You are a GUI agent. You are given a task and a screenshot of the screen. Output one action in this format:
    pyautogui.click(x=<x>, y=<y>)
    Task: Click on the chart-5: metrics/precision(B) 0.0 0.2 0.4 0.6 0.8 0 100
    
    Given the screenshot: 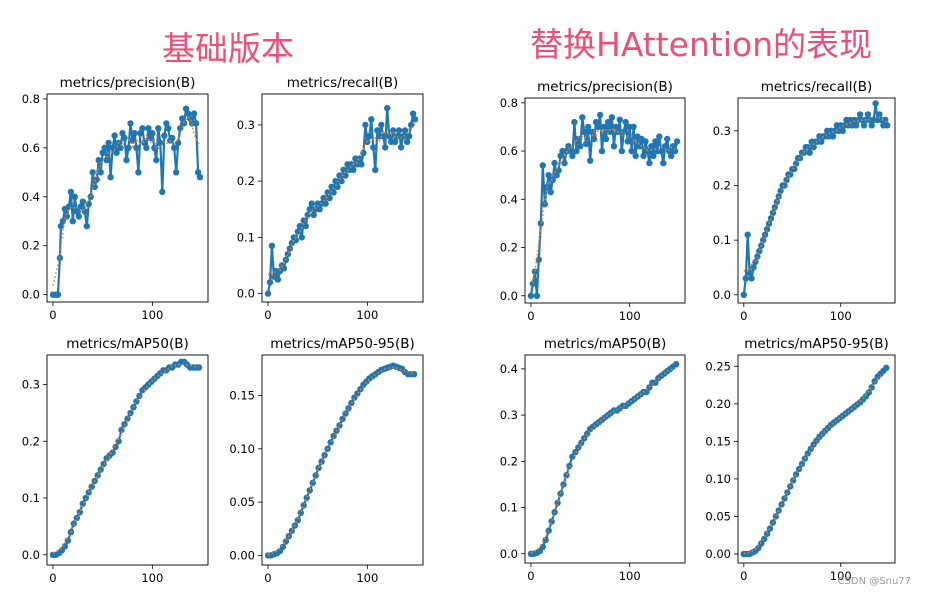 What is the action you would take?
    pyautogui.click(x=593, y=201)
    